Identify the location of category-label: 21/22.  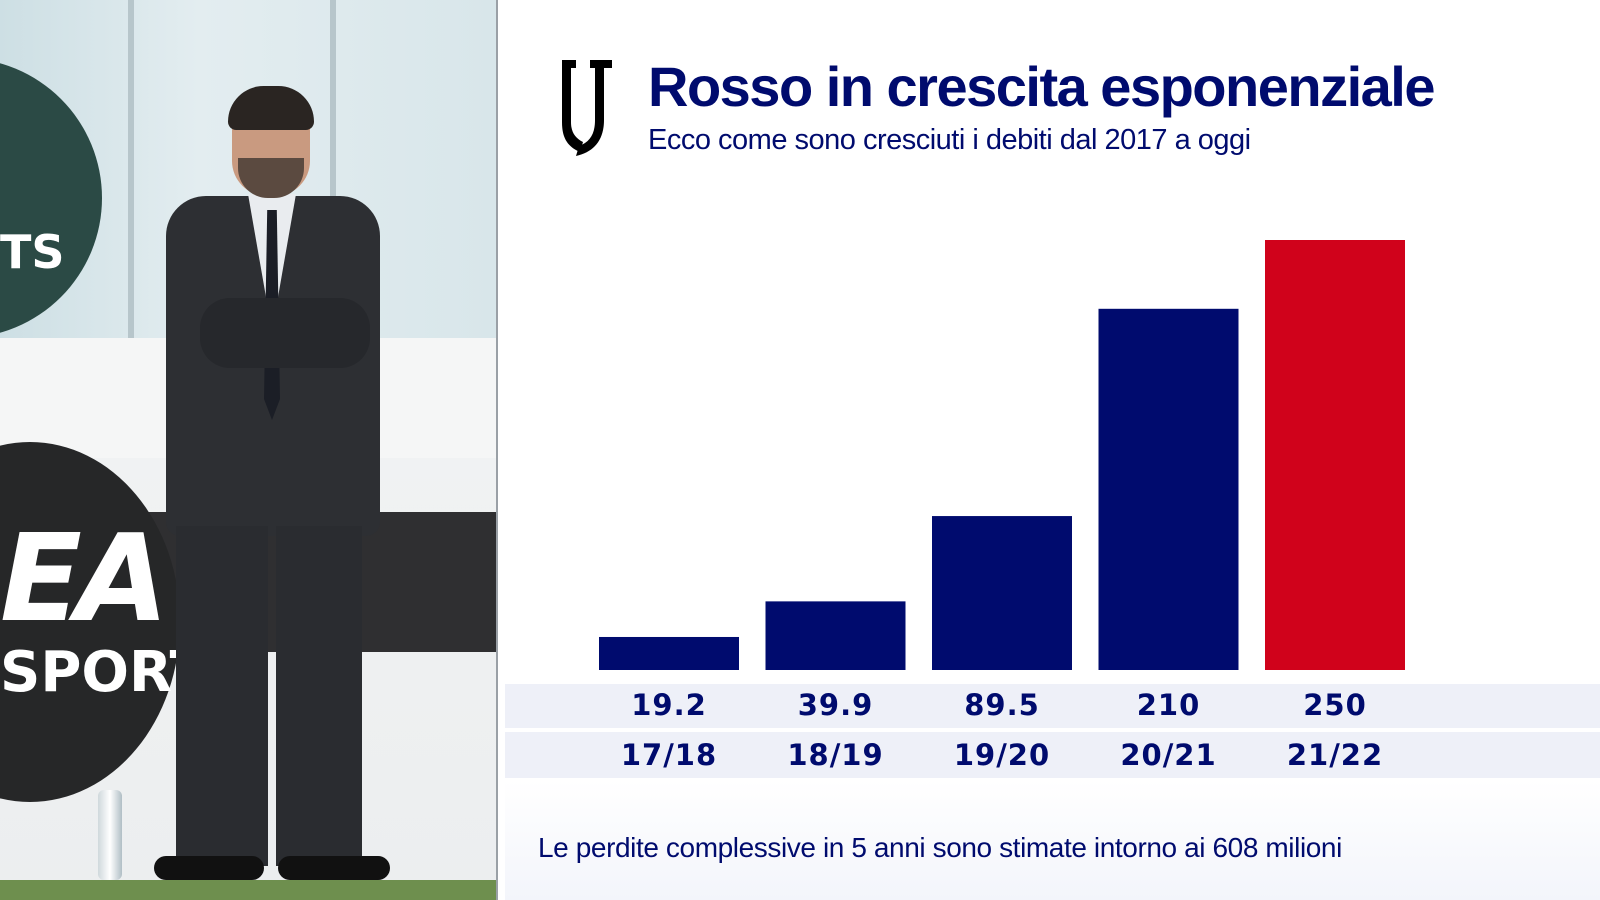
(1335, 755).